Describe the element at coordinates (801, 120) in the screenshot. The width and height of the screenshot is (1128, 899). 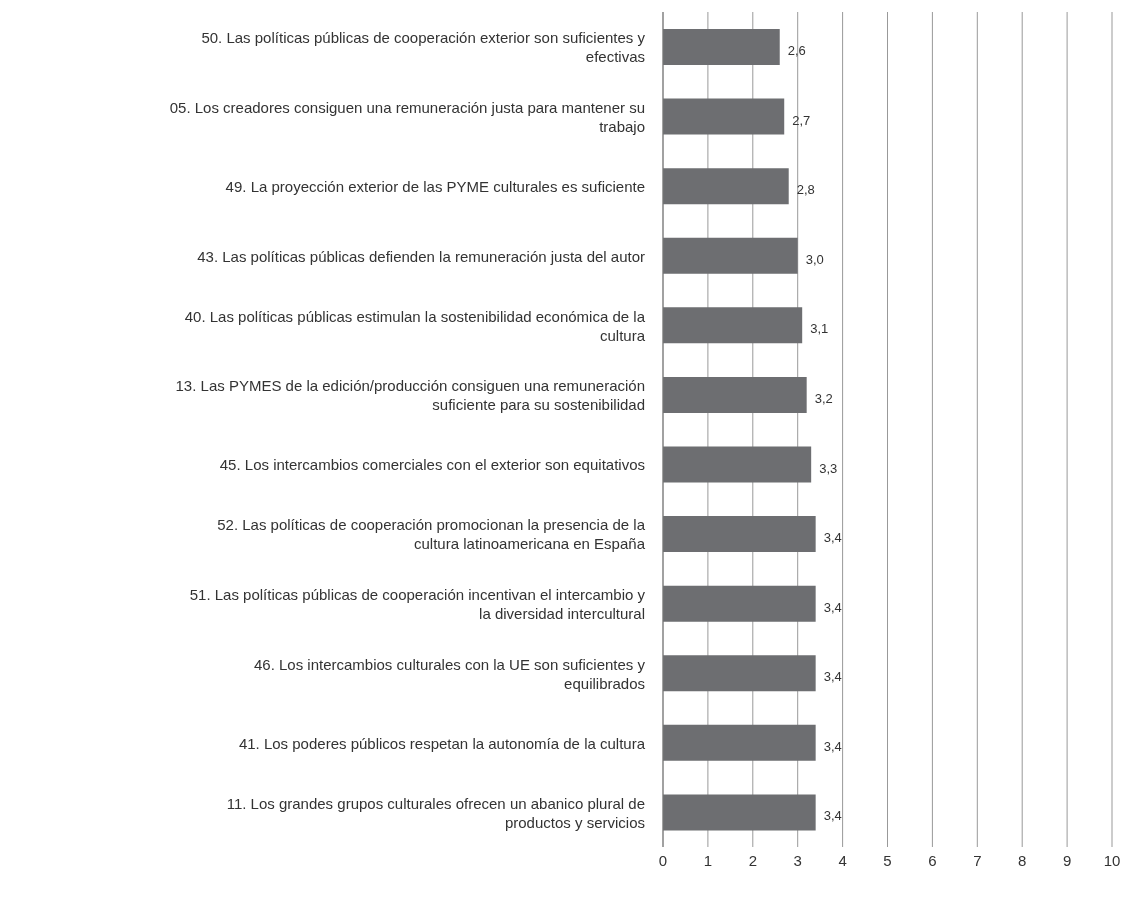
I see `data-label: 2,7` at that location.